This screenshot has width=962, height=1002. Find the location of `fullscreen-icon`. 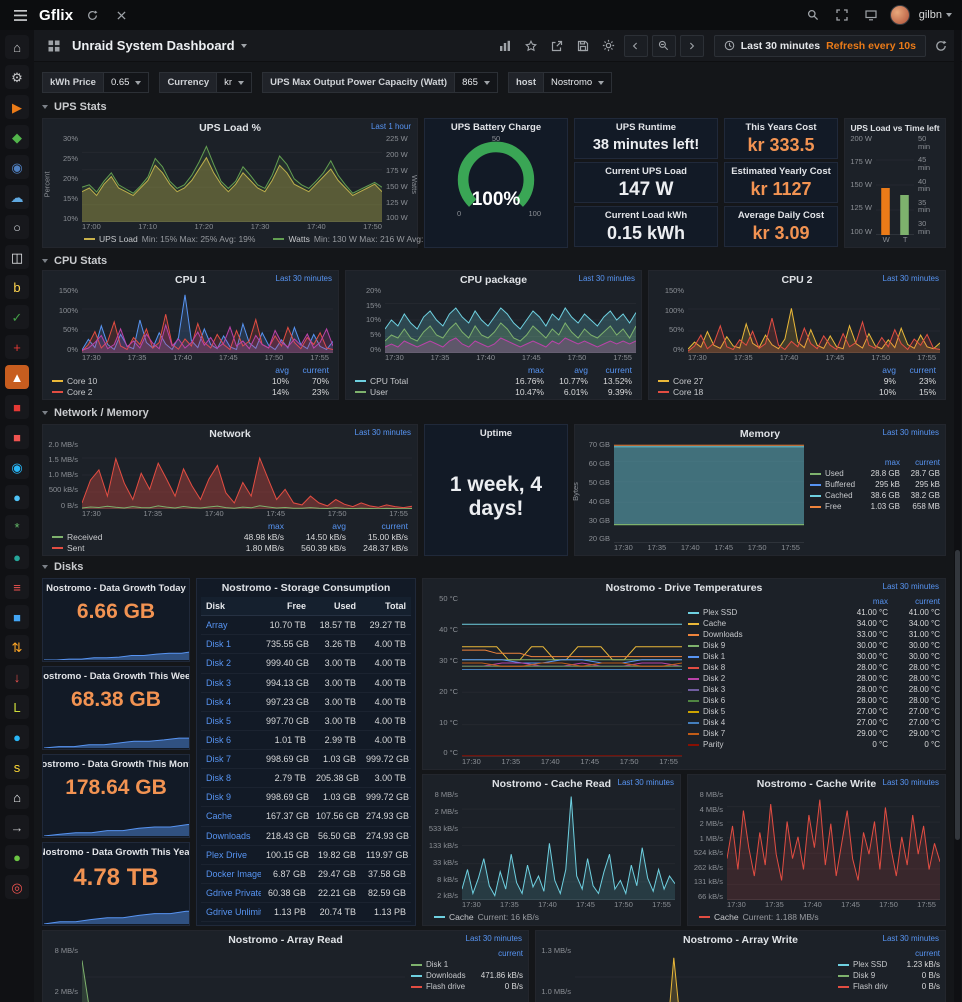

fullscreen-icon is located at coordinates (842, 15).